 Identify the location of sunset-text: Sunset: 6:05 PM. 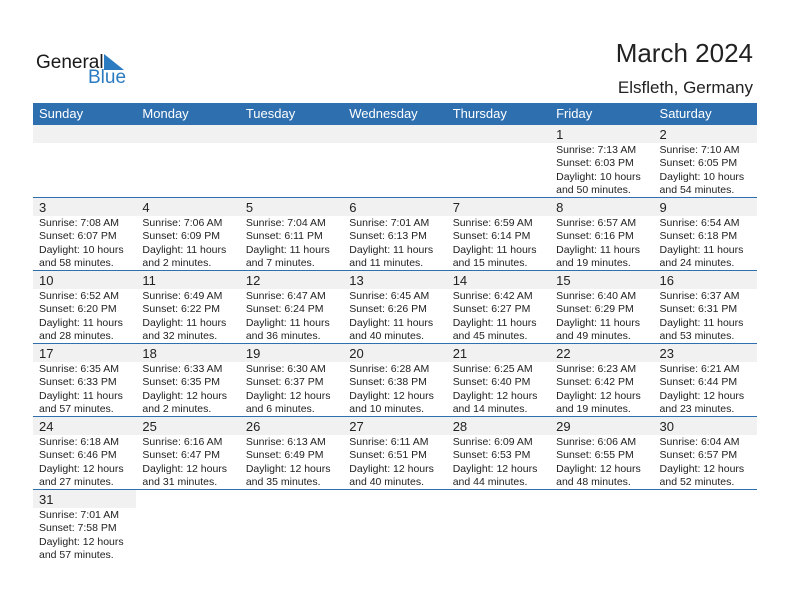
(698, 163).